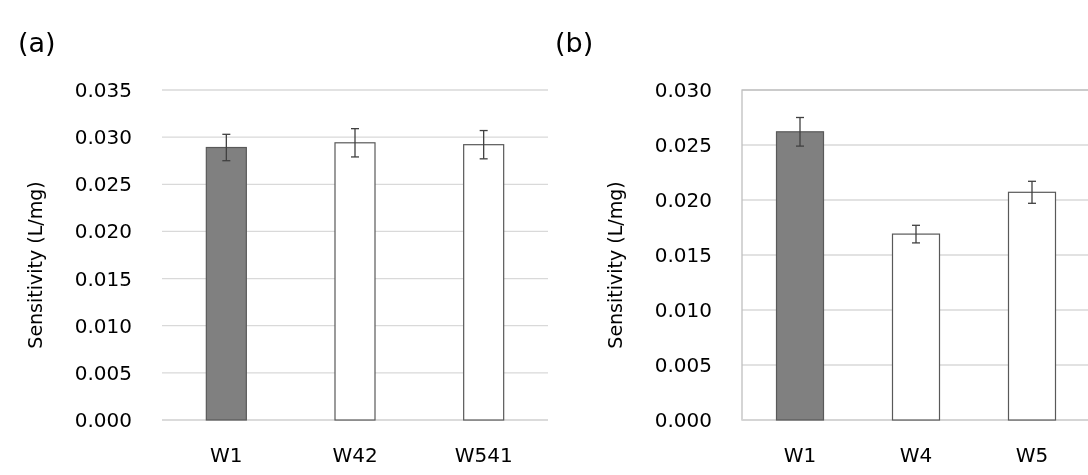 This screenshot has height=475, width=1088. I want to click on x-tick-label: W42, so click(355, 455).